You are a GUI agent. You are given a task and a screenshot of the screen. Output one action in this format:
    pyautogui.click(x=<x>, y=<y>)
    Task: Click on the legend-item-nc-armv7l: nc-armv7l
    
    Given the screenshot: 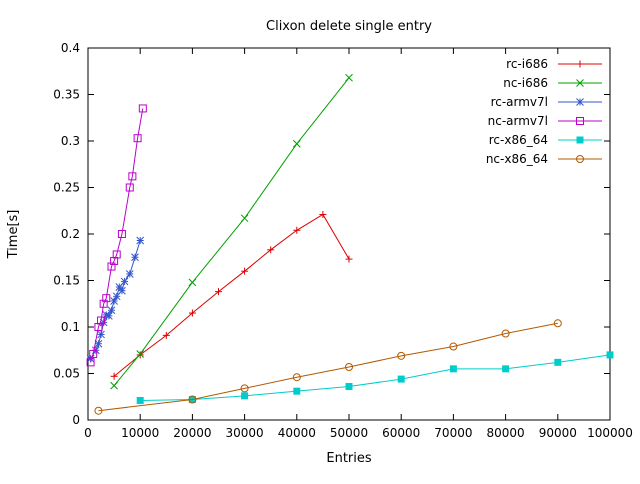 What is the action you would take?
    pyautogui.click(x=545, y=121)
    